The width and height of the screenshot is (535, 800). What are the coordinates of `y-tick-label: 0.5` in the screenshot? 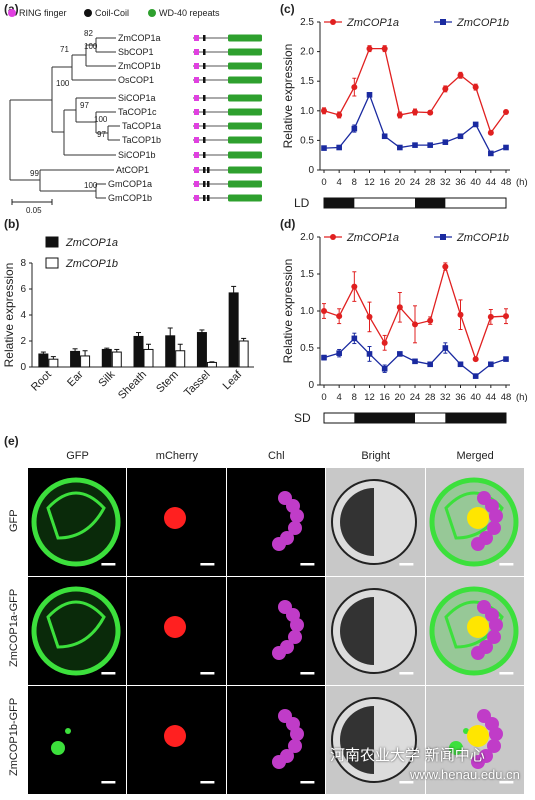 It's located at (307, 140).